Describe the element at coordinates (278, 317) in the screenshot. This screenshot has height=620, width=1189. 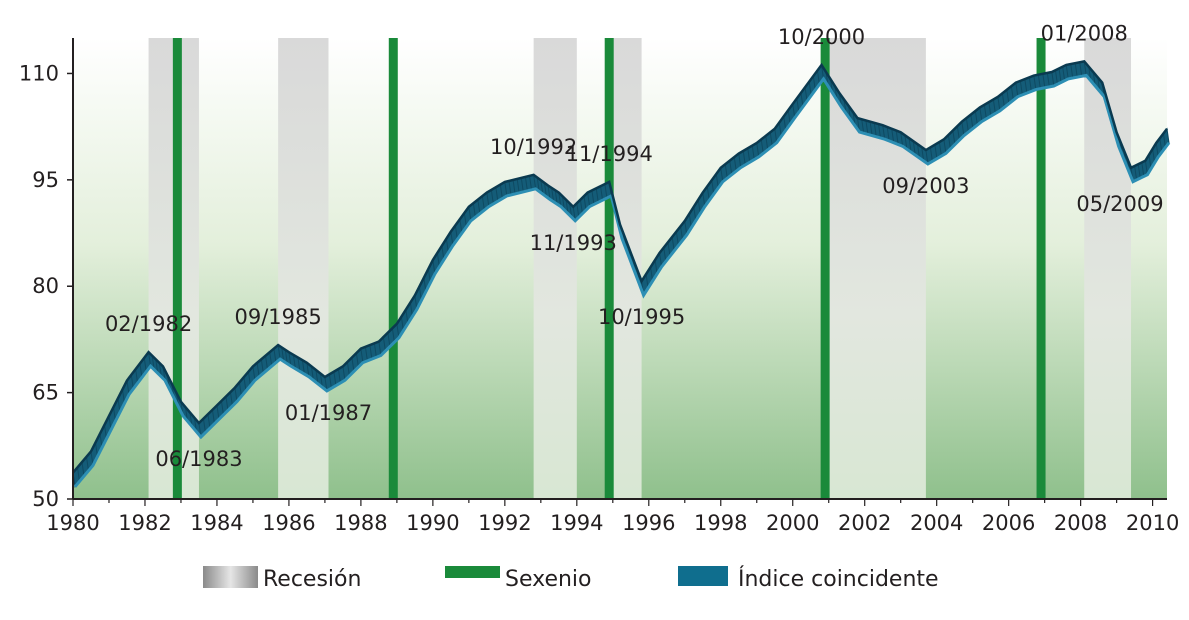
I see `annotation-label: 09/1985` at that location.